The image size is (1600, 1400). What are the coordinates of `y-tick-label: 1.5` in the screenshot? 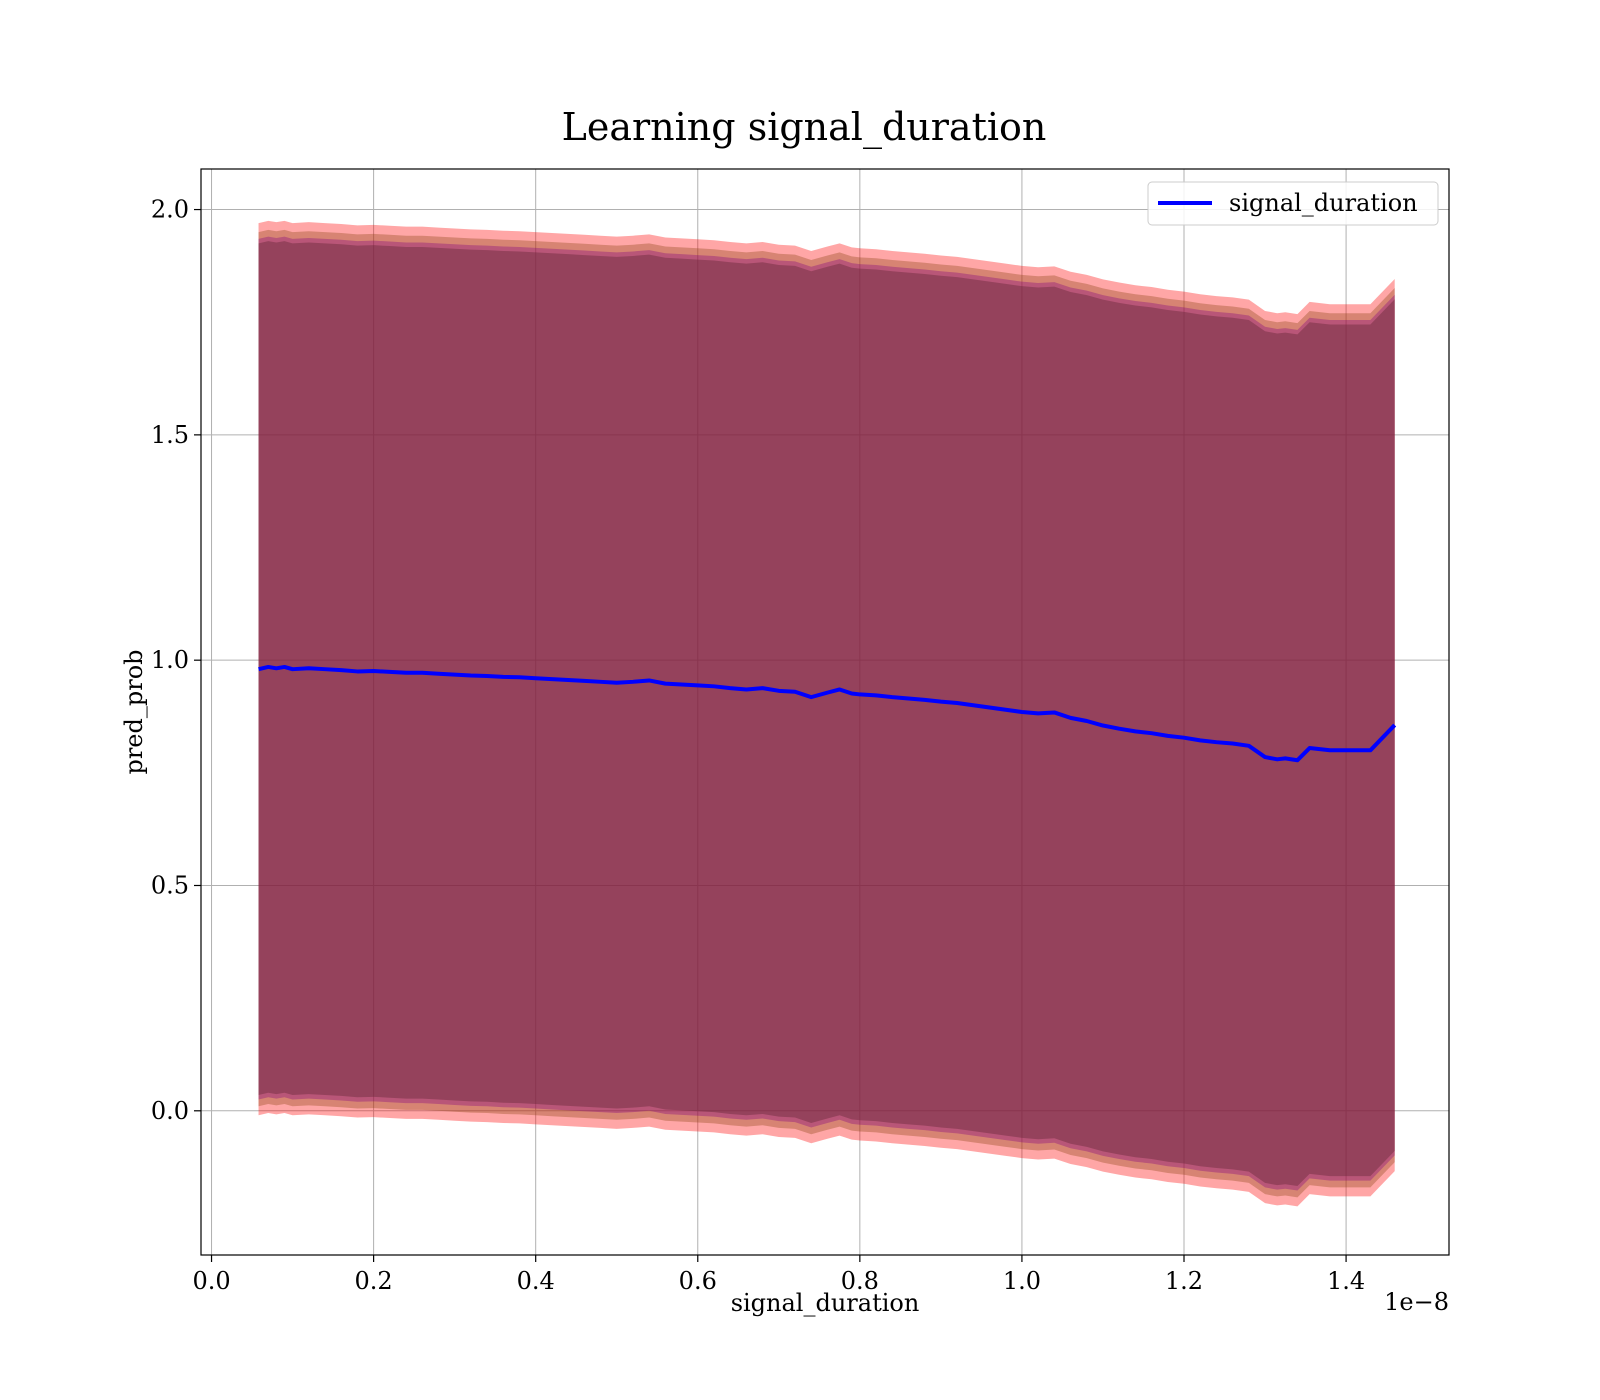 It's located at (170, 435).